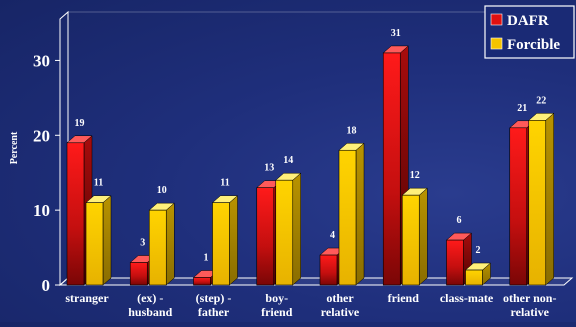 The width and height of the screenshot is (576, 327). I want to click on data-label: 14, so click(288, 160).